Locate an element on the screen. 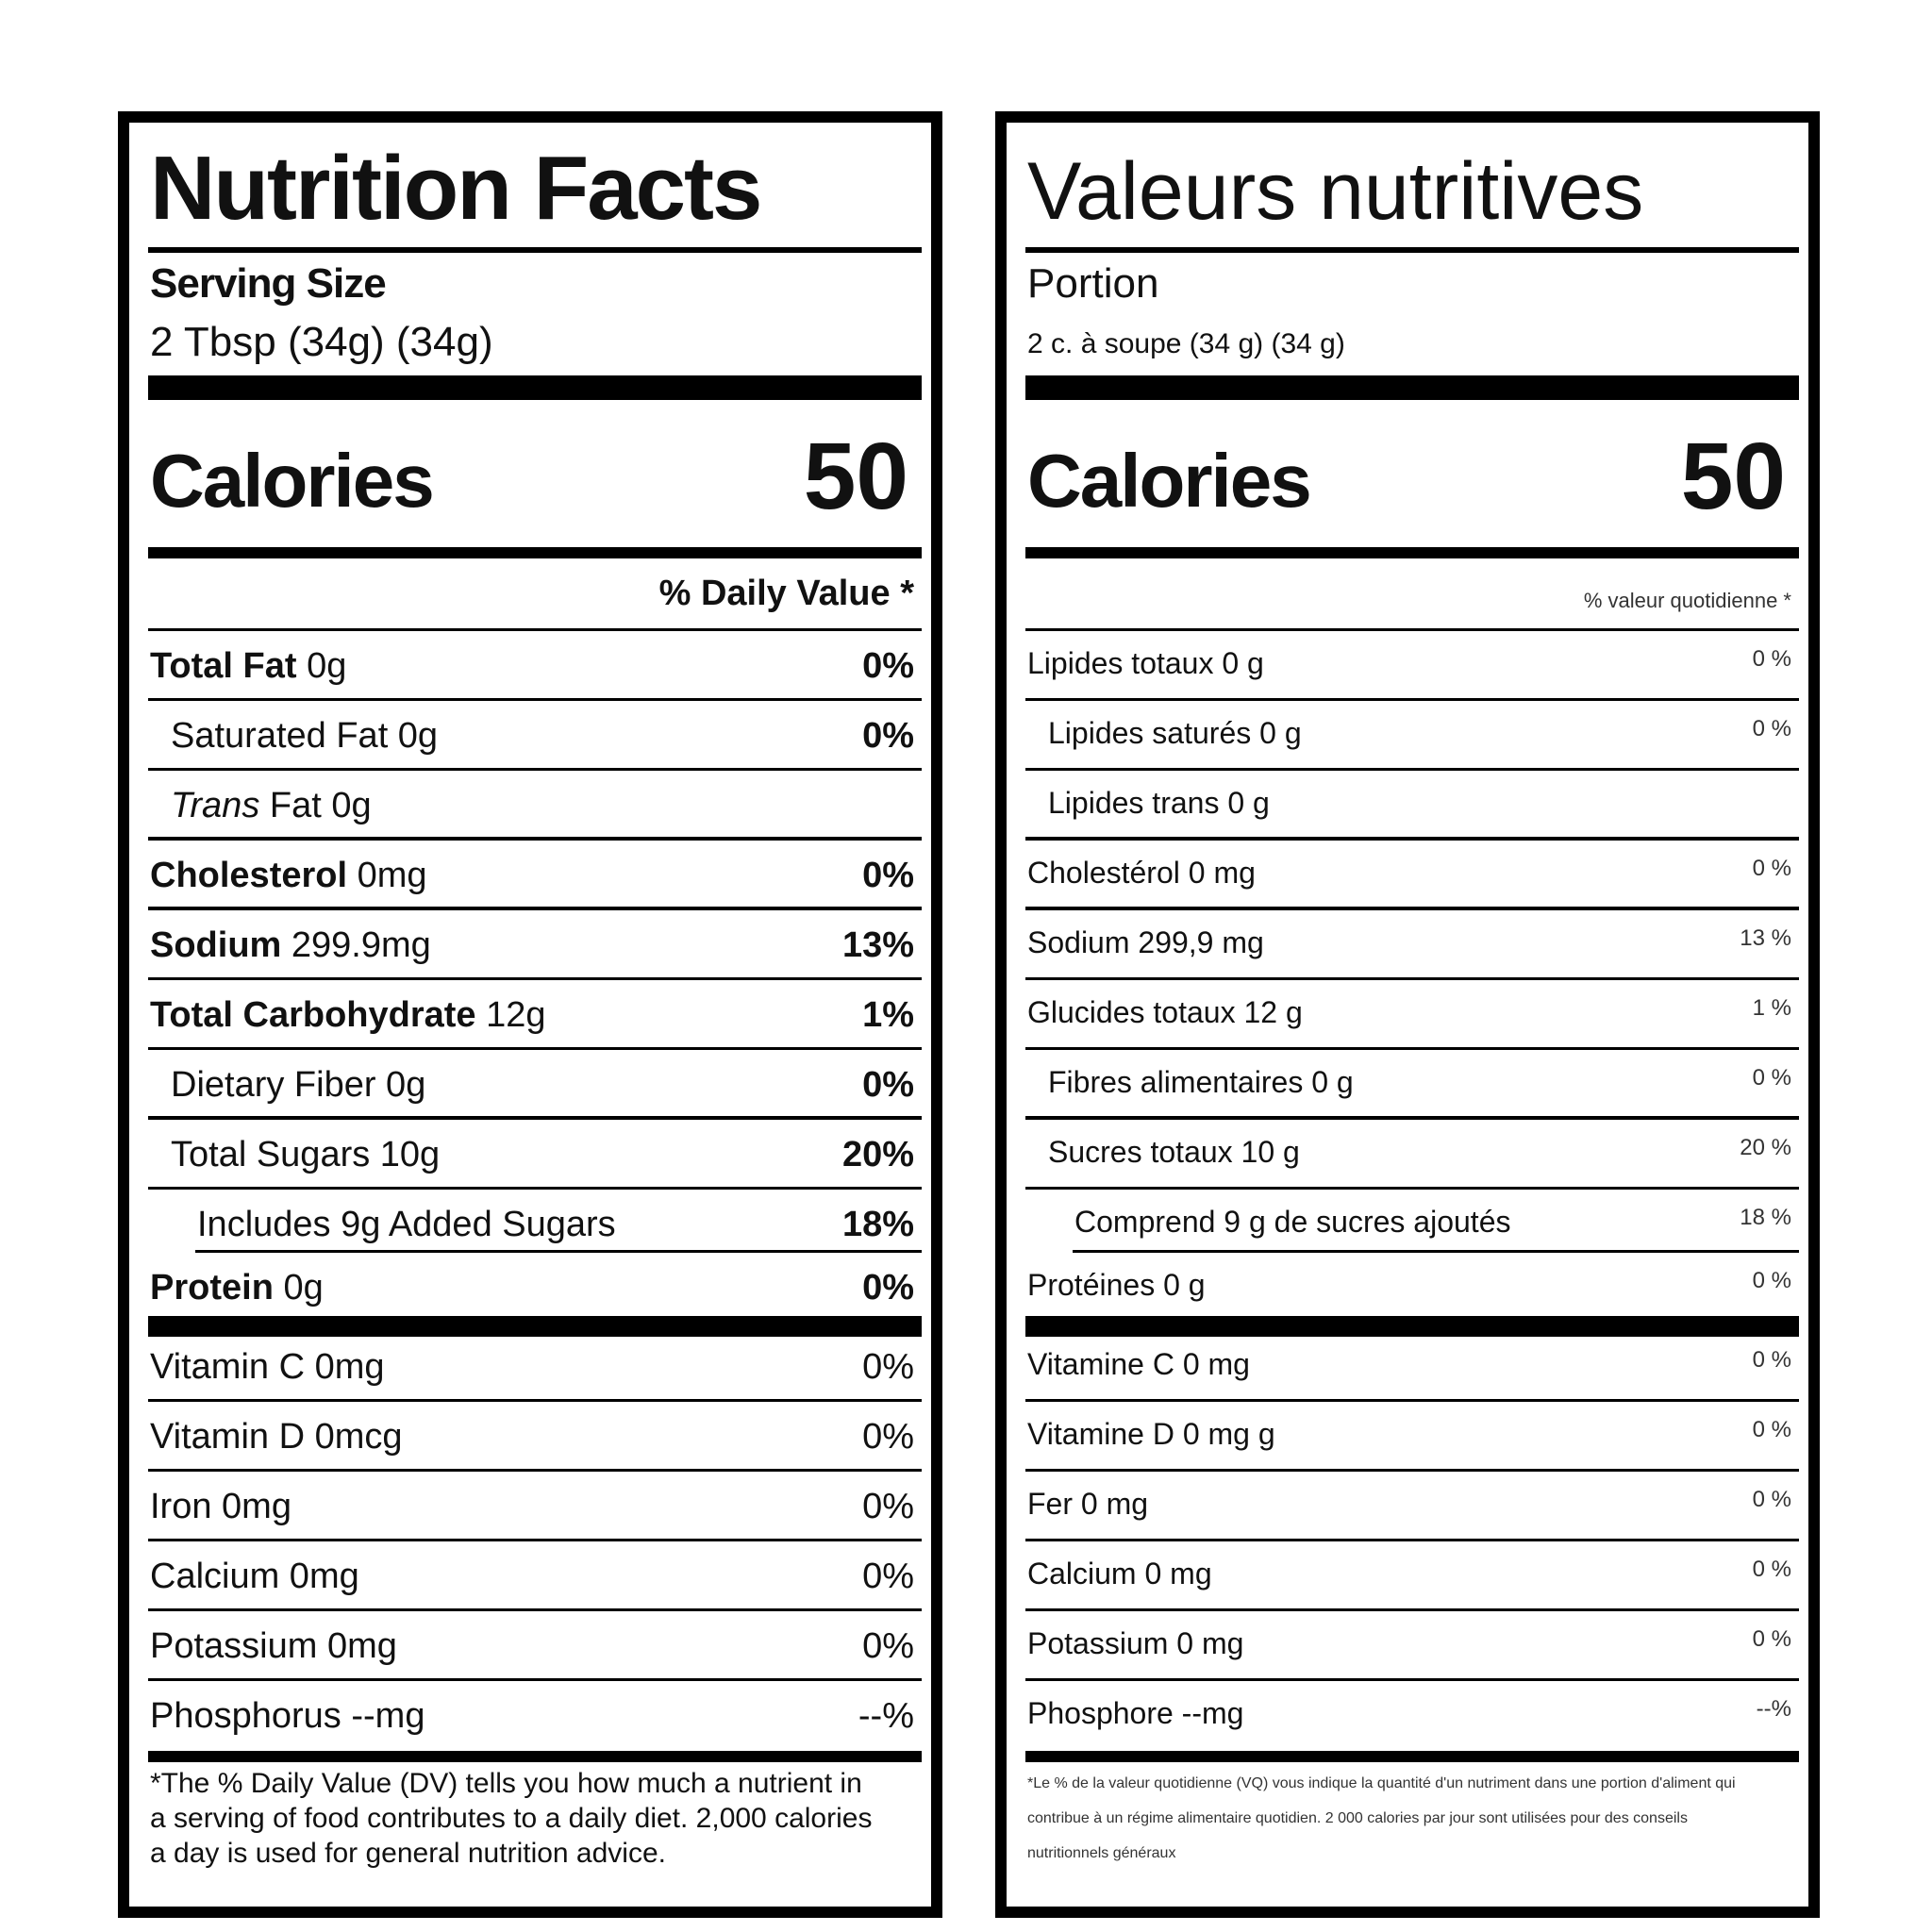 Image resolution: width=1932 pixels, height=1932 pixels. nutrient-name: Includes 9g Added Sugars is located at coordinates (407, 1225).